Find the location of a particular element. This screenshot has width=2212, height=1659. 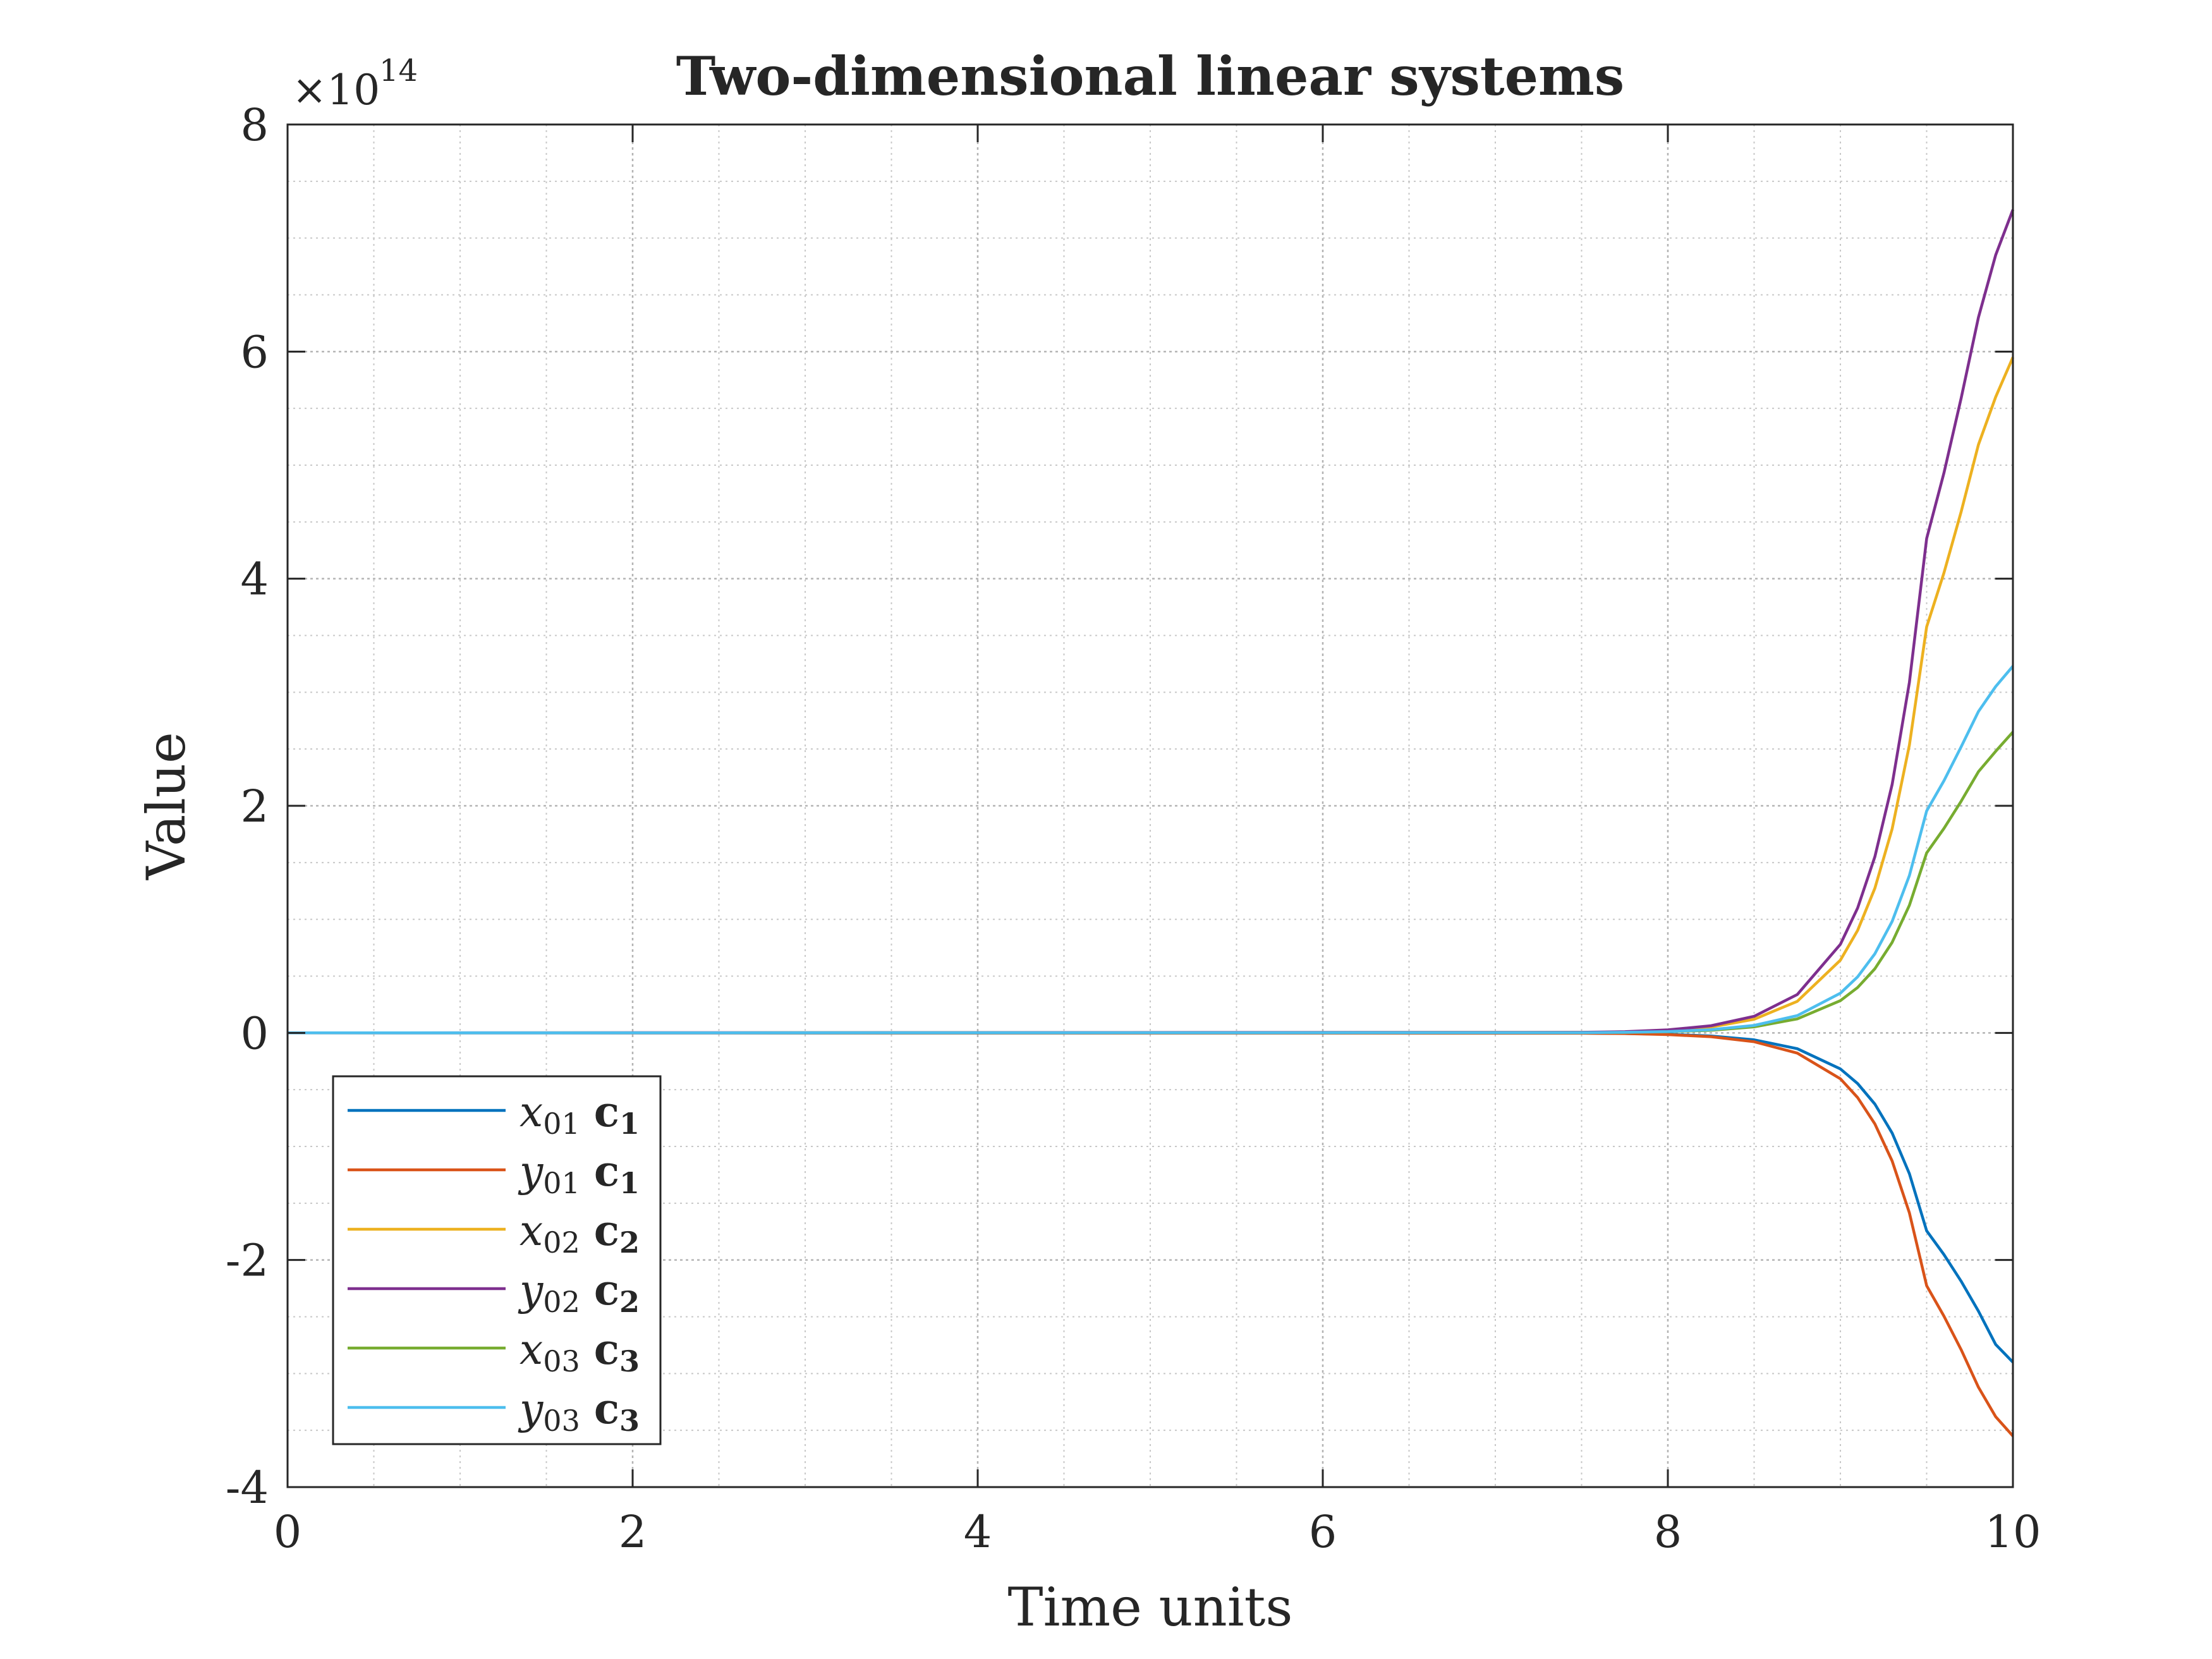

legend-label: x02 c2 is located at coordinates (580, 1233).